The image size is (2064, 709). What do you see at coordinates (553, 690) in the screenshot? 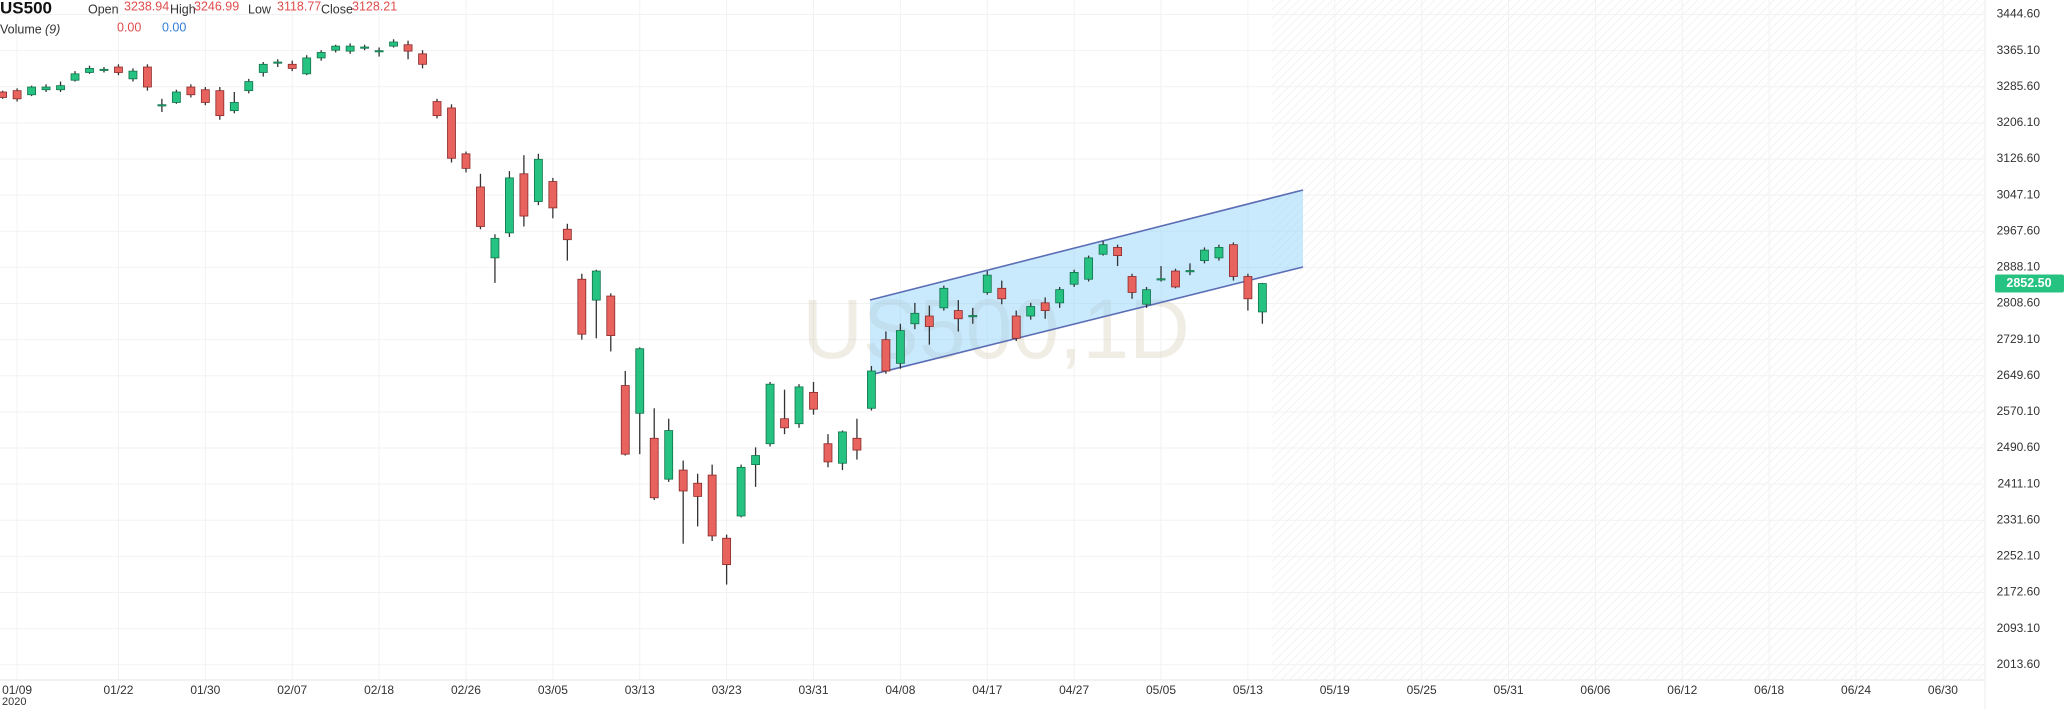
I see `x-tick-label: 03/05` at bounding box center [553, 690].